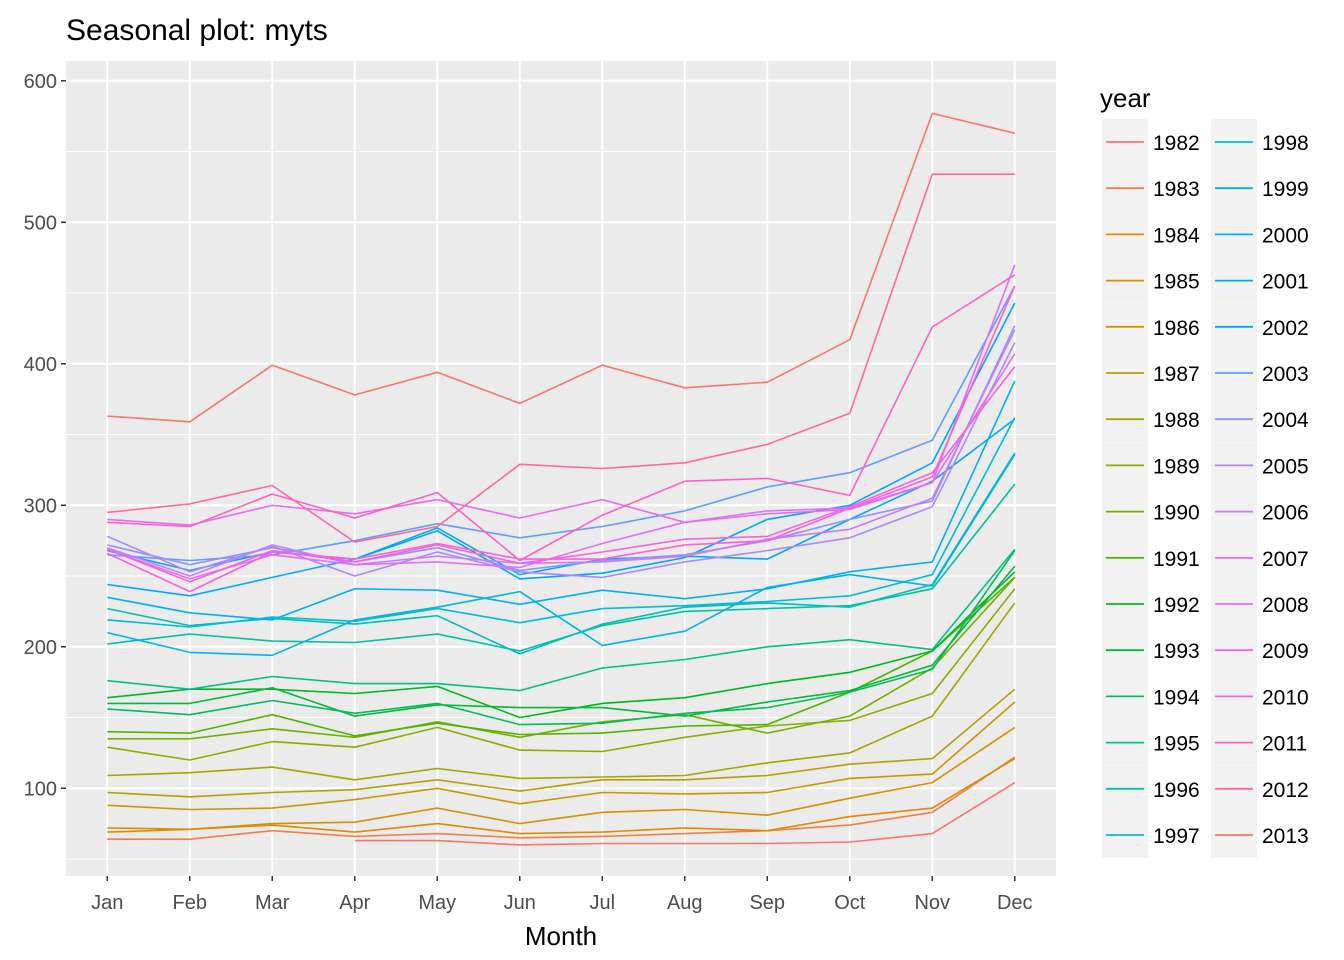 The width and height of the screenshot is (1344, 960). Describe the element at coordinates (40, 648) in the screenshot. I see `y-tick-label: 200` at that location.